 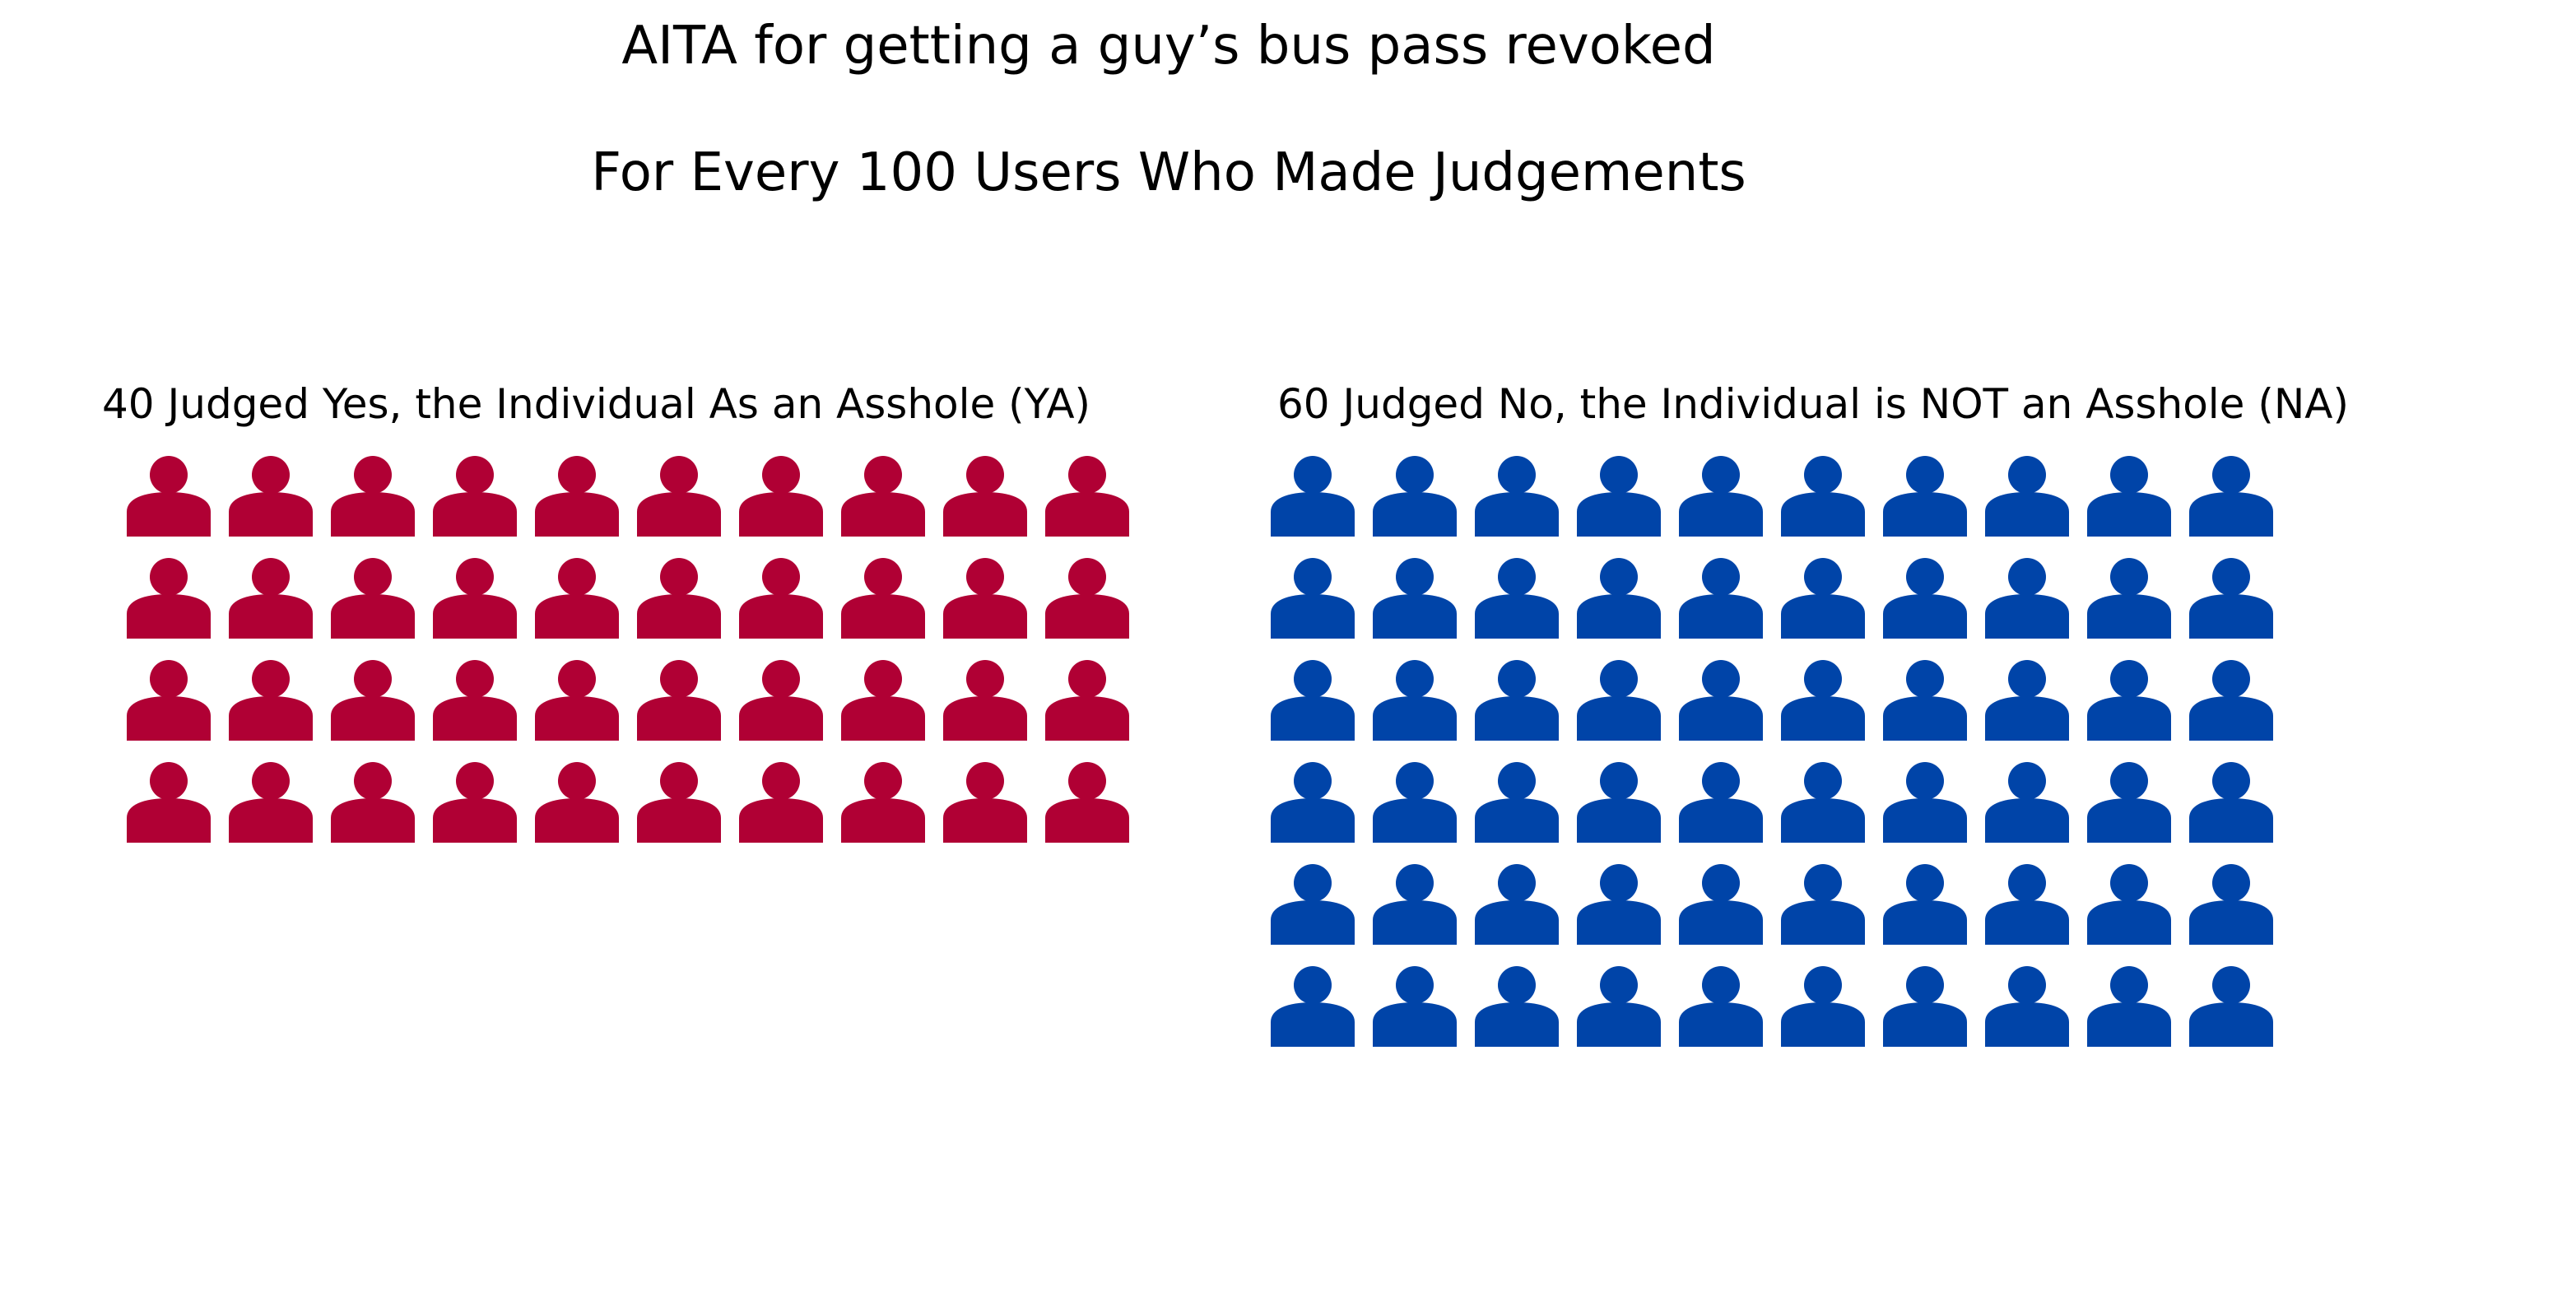 What do you see at coordinates (1168, 172) in the screenshot?
I see `chart-subtitle: For Every 100 Users Who Made Judgements` at bounding box center [1168, 172].